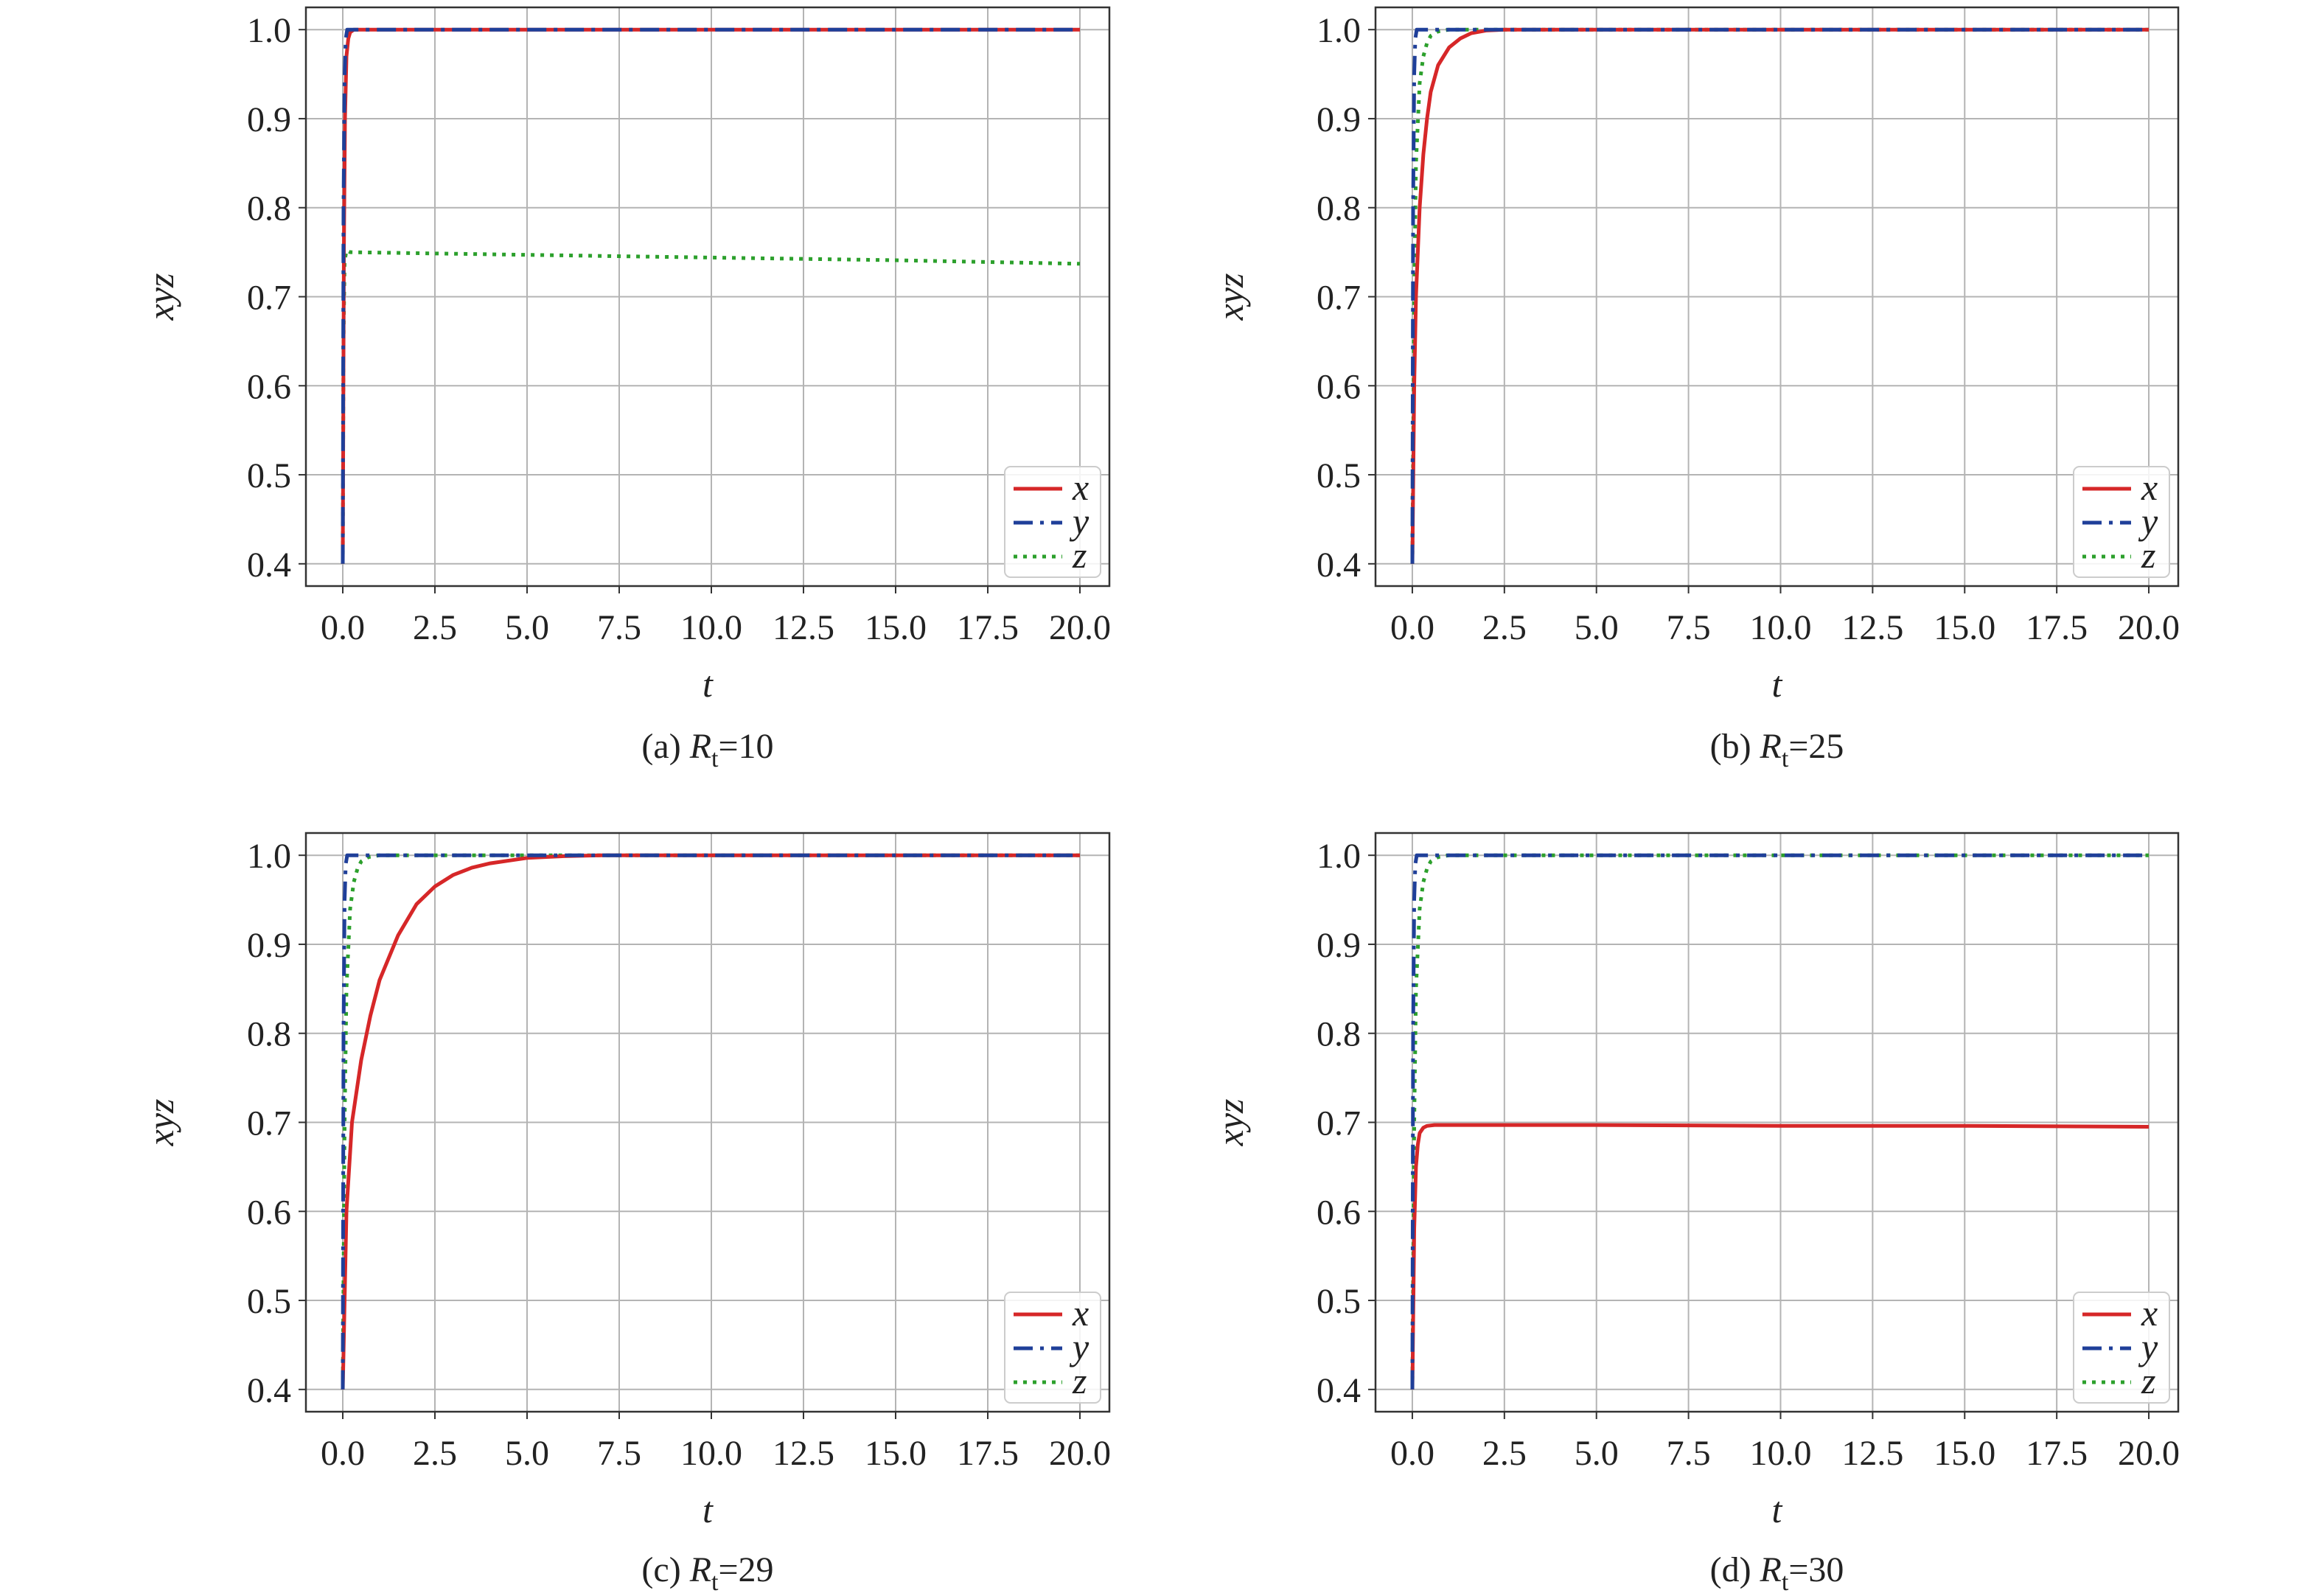 This screenshot has height=1596, width=2322. Describe the element at coordinates (1735, 746) in the screenshot. I see `caption-prefix: (b)` at that location.